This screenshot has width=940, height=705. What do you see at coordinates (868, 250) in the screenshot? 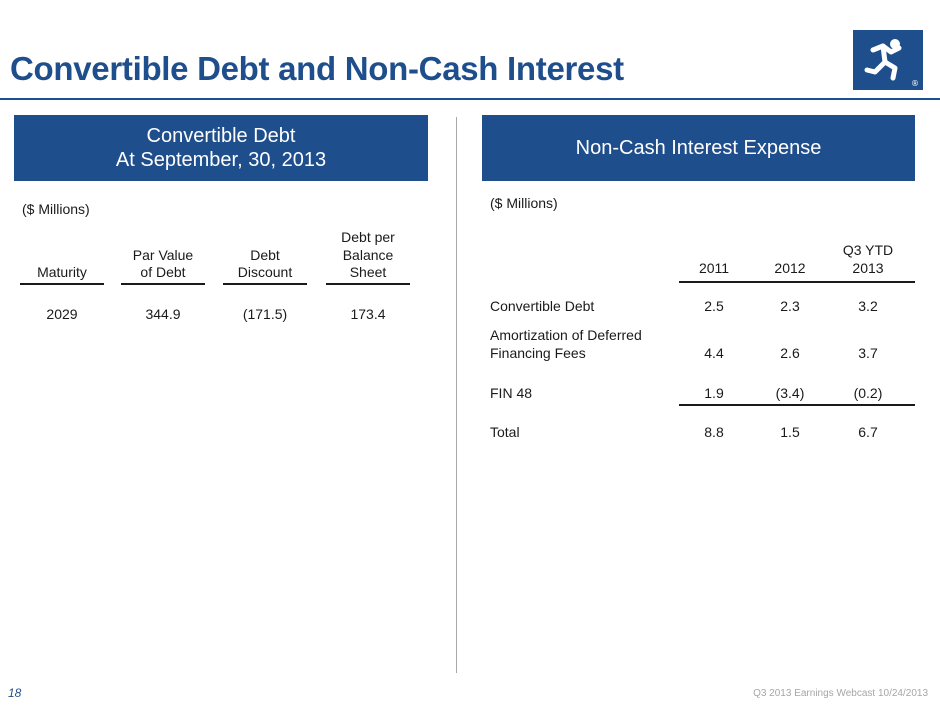
I see `col-header-ytd-1: Q3 YTD` at bounding box center [868, 250].